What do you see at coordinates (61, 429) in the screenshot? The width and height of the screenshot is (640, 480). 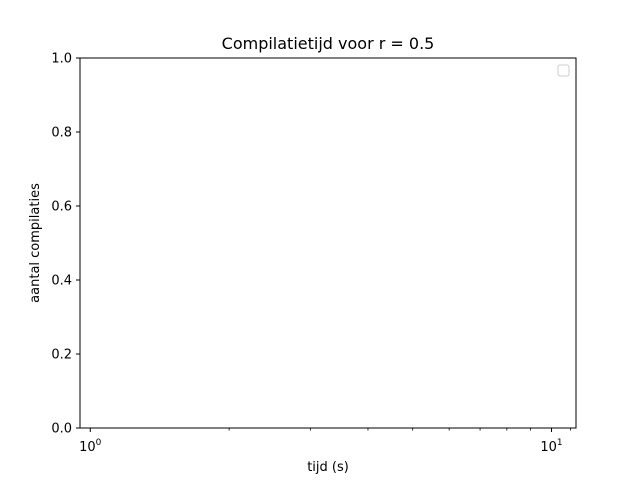 I see `y-tick-label: 0.0` at bounding box center [61, 429].